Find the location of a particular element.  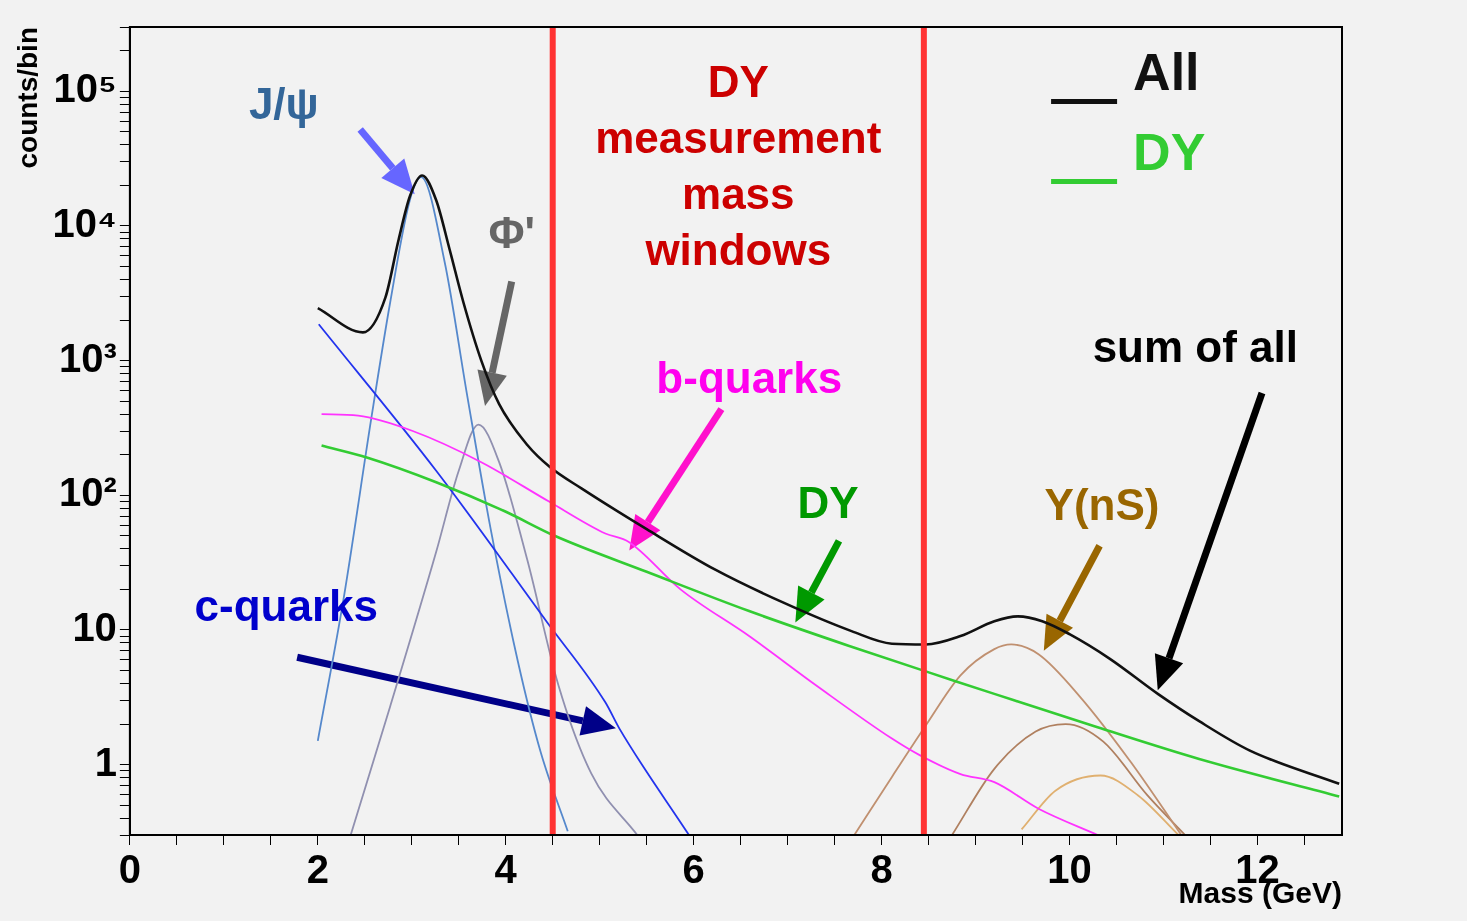

y-tick-label: 1 is located at coordinates (105, 761).